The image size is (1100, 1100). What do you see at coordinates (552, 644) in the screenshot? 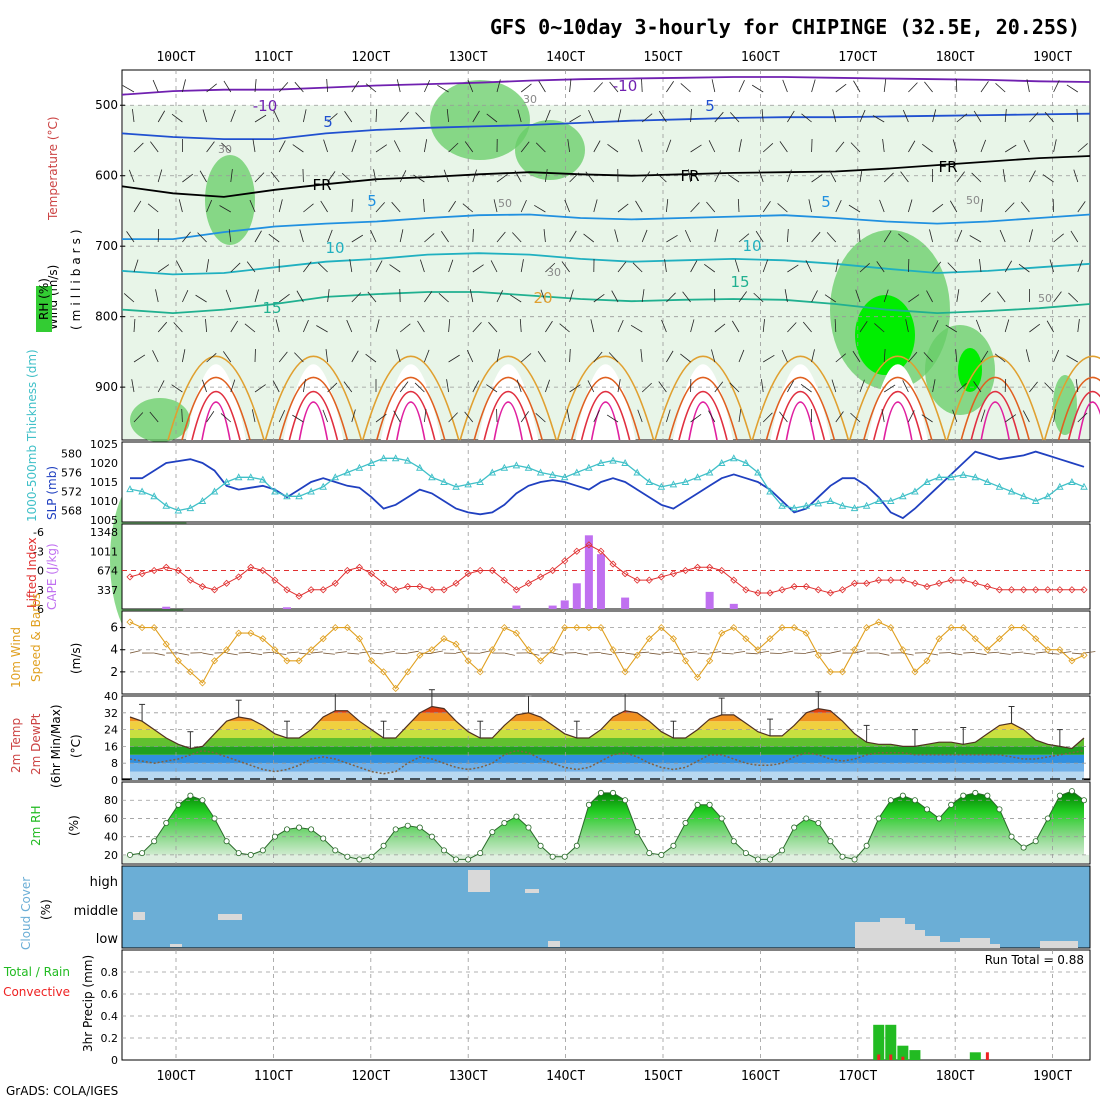
I see `wind10-panel: 6 4 2 10m Wind Speed & Barbs (m/s)` at bounding box center [552, 644].